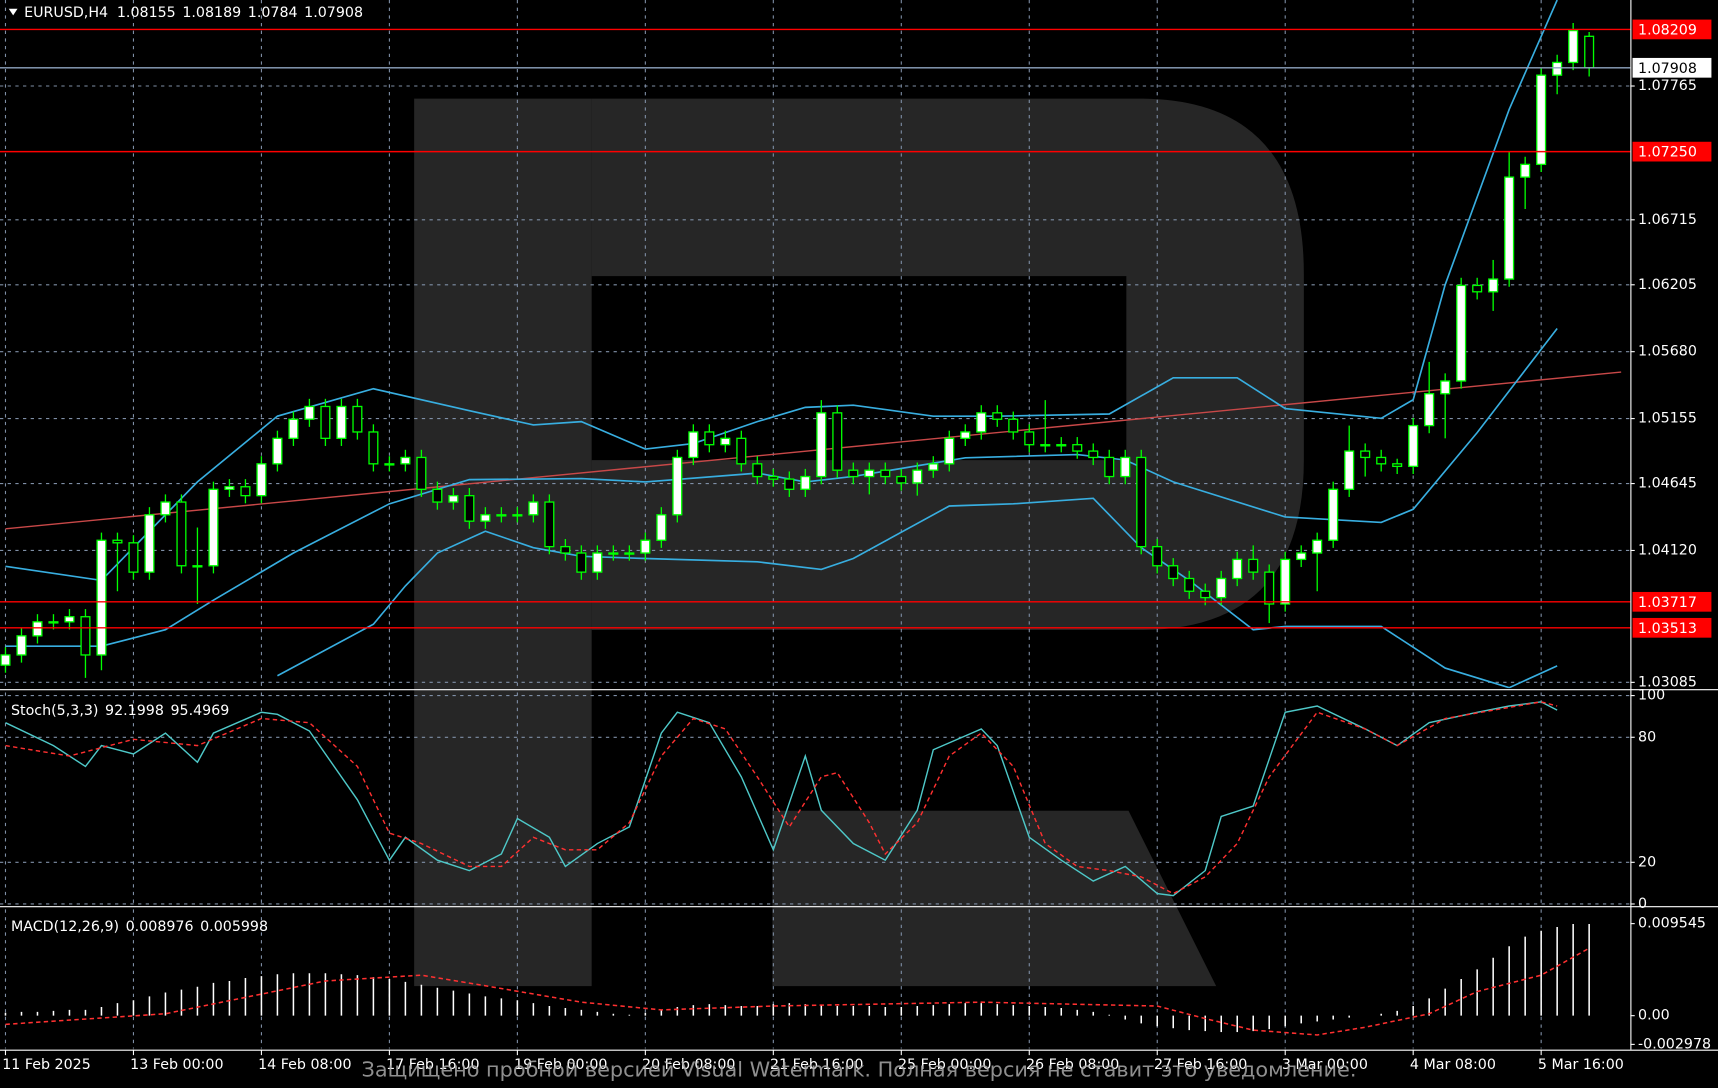  I want to click on y-tick-label: 1.04645, so click(1667, 484).